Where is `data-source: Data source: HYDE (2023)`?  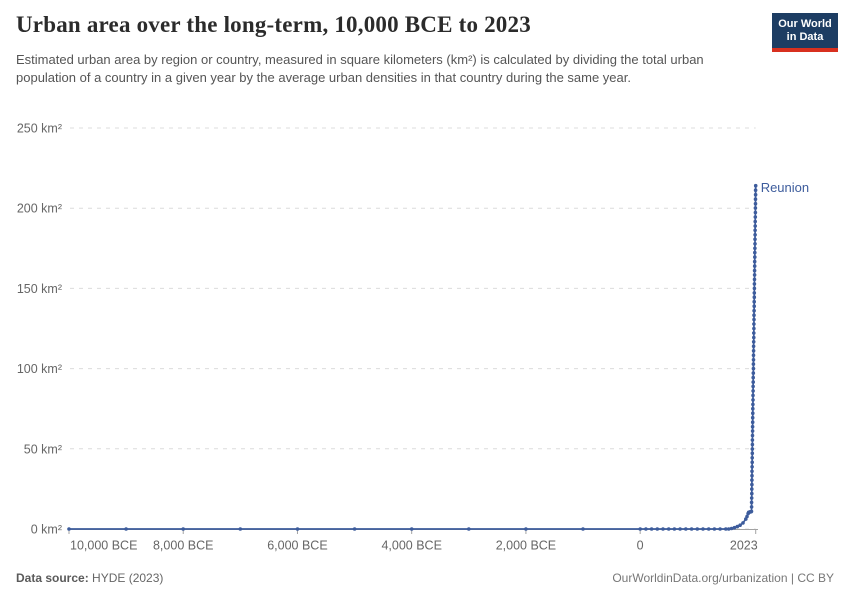 data-source: Data source: HYDE (2023) is located at coordinates (89, 578).